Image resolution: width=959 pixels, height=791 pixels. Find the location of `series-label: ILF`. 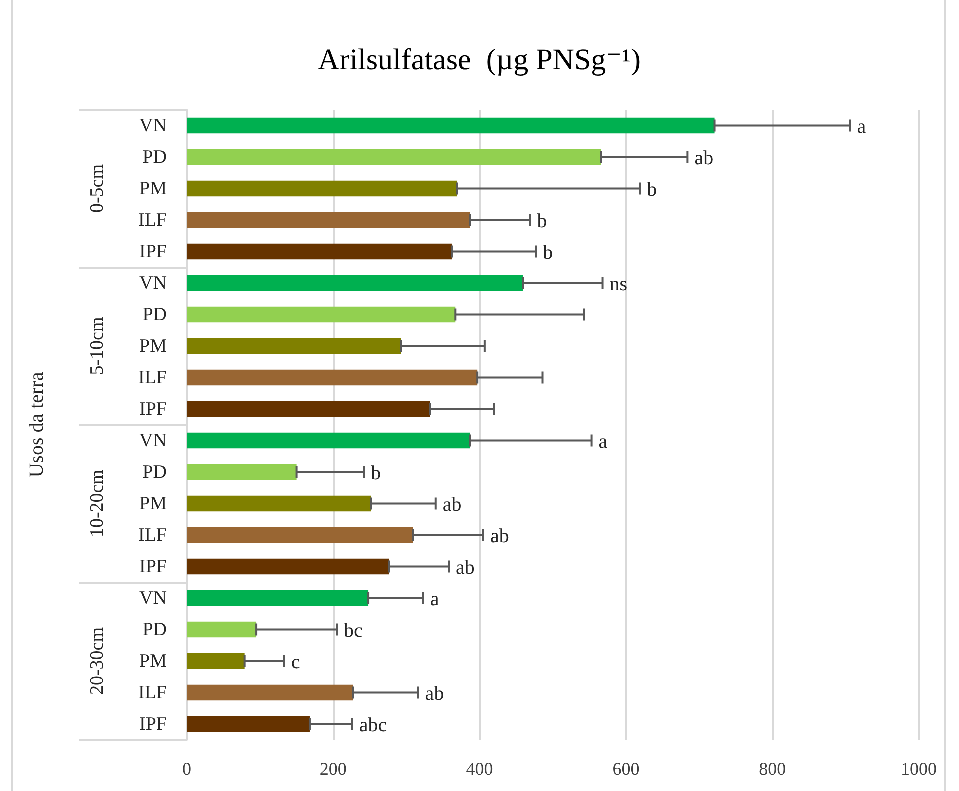

series-label: ILF is located at coordinates (152, 220).